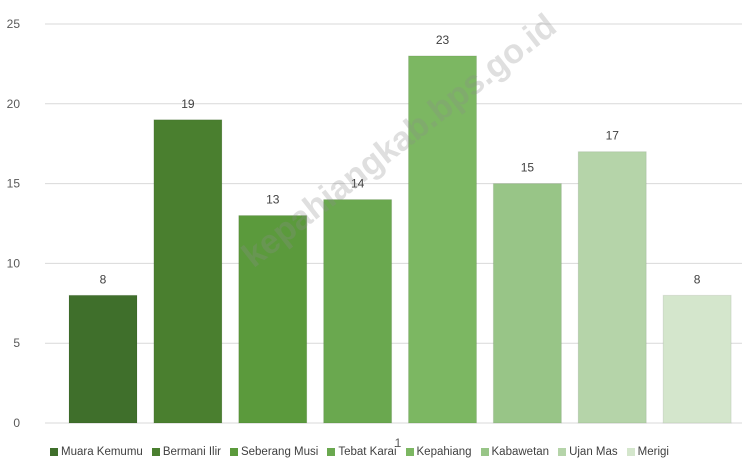  What do you see at coordinates (14, 223) in the screenshot?
I see `y-axis: 0 5 10 15 20 25` at bounding box center [14, 223].